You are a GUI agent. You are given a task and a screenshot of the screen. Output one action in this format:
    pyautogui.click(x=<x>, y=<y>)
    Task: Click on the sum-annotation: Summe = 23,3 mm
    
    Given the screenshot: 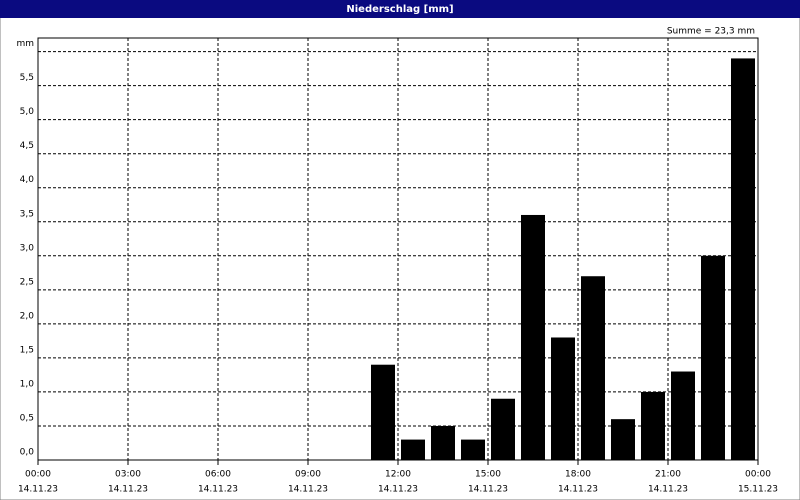 What is the action you would take?
    pyautogui.click(x=711, y=32)
    